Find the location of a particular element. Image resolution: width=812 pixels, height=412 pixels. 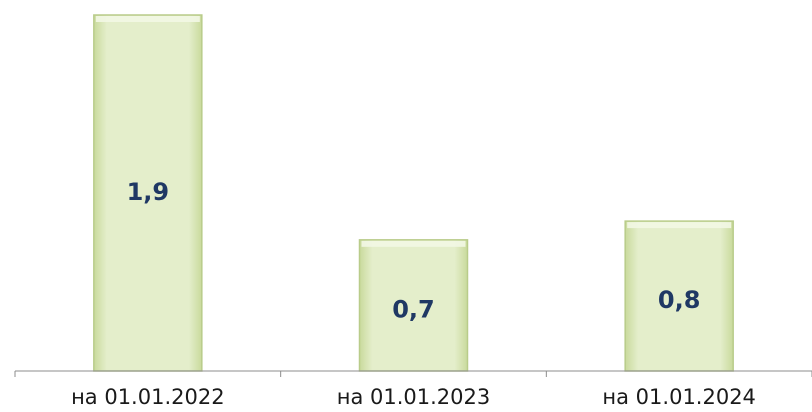

bar-value-label: 0,8 is located at coordinates (679, 300).